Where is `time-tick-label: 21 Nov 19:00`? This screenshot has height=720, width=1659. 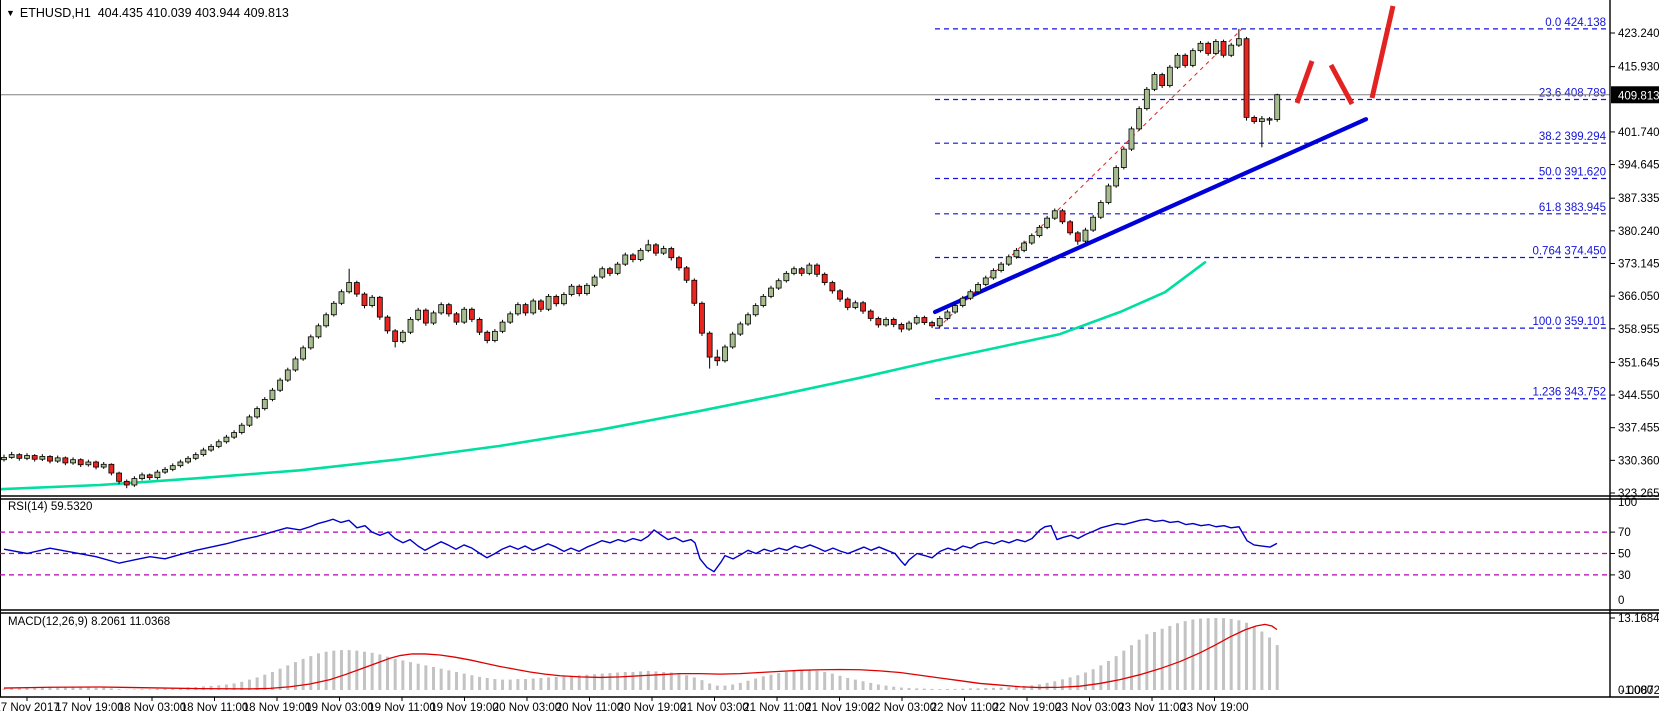 time-tick-label: 21 Nov 19:00 is located at coordinates (839, 708).